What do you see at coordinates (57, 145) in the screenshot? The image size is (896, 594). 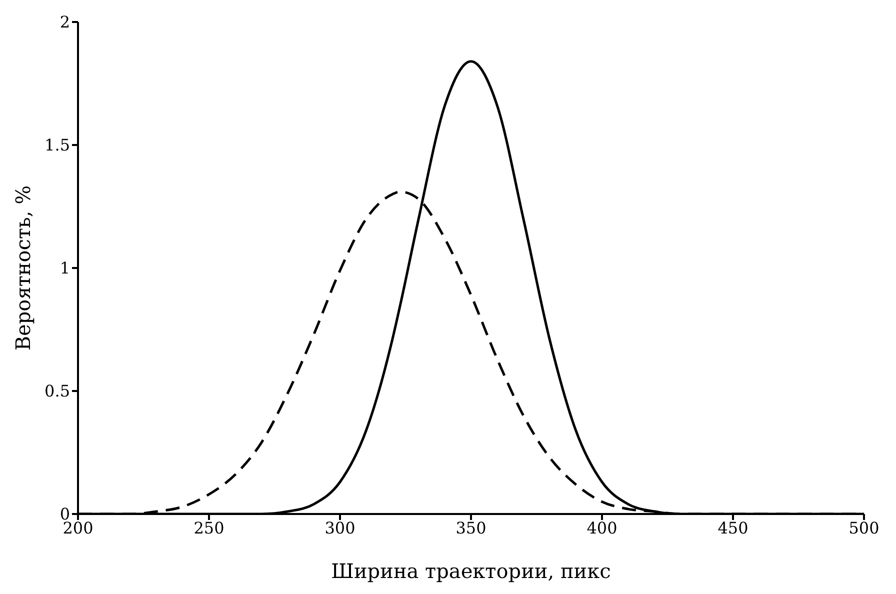 I see `y-tick-label: 1.5` at bounding box center [57, 145].